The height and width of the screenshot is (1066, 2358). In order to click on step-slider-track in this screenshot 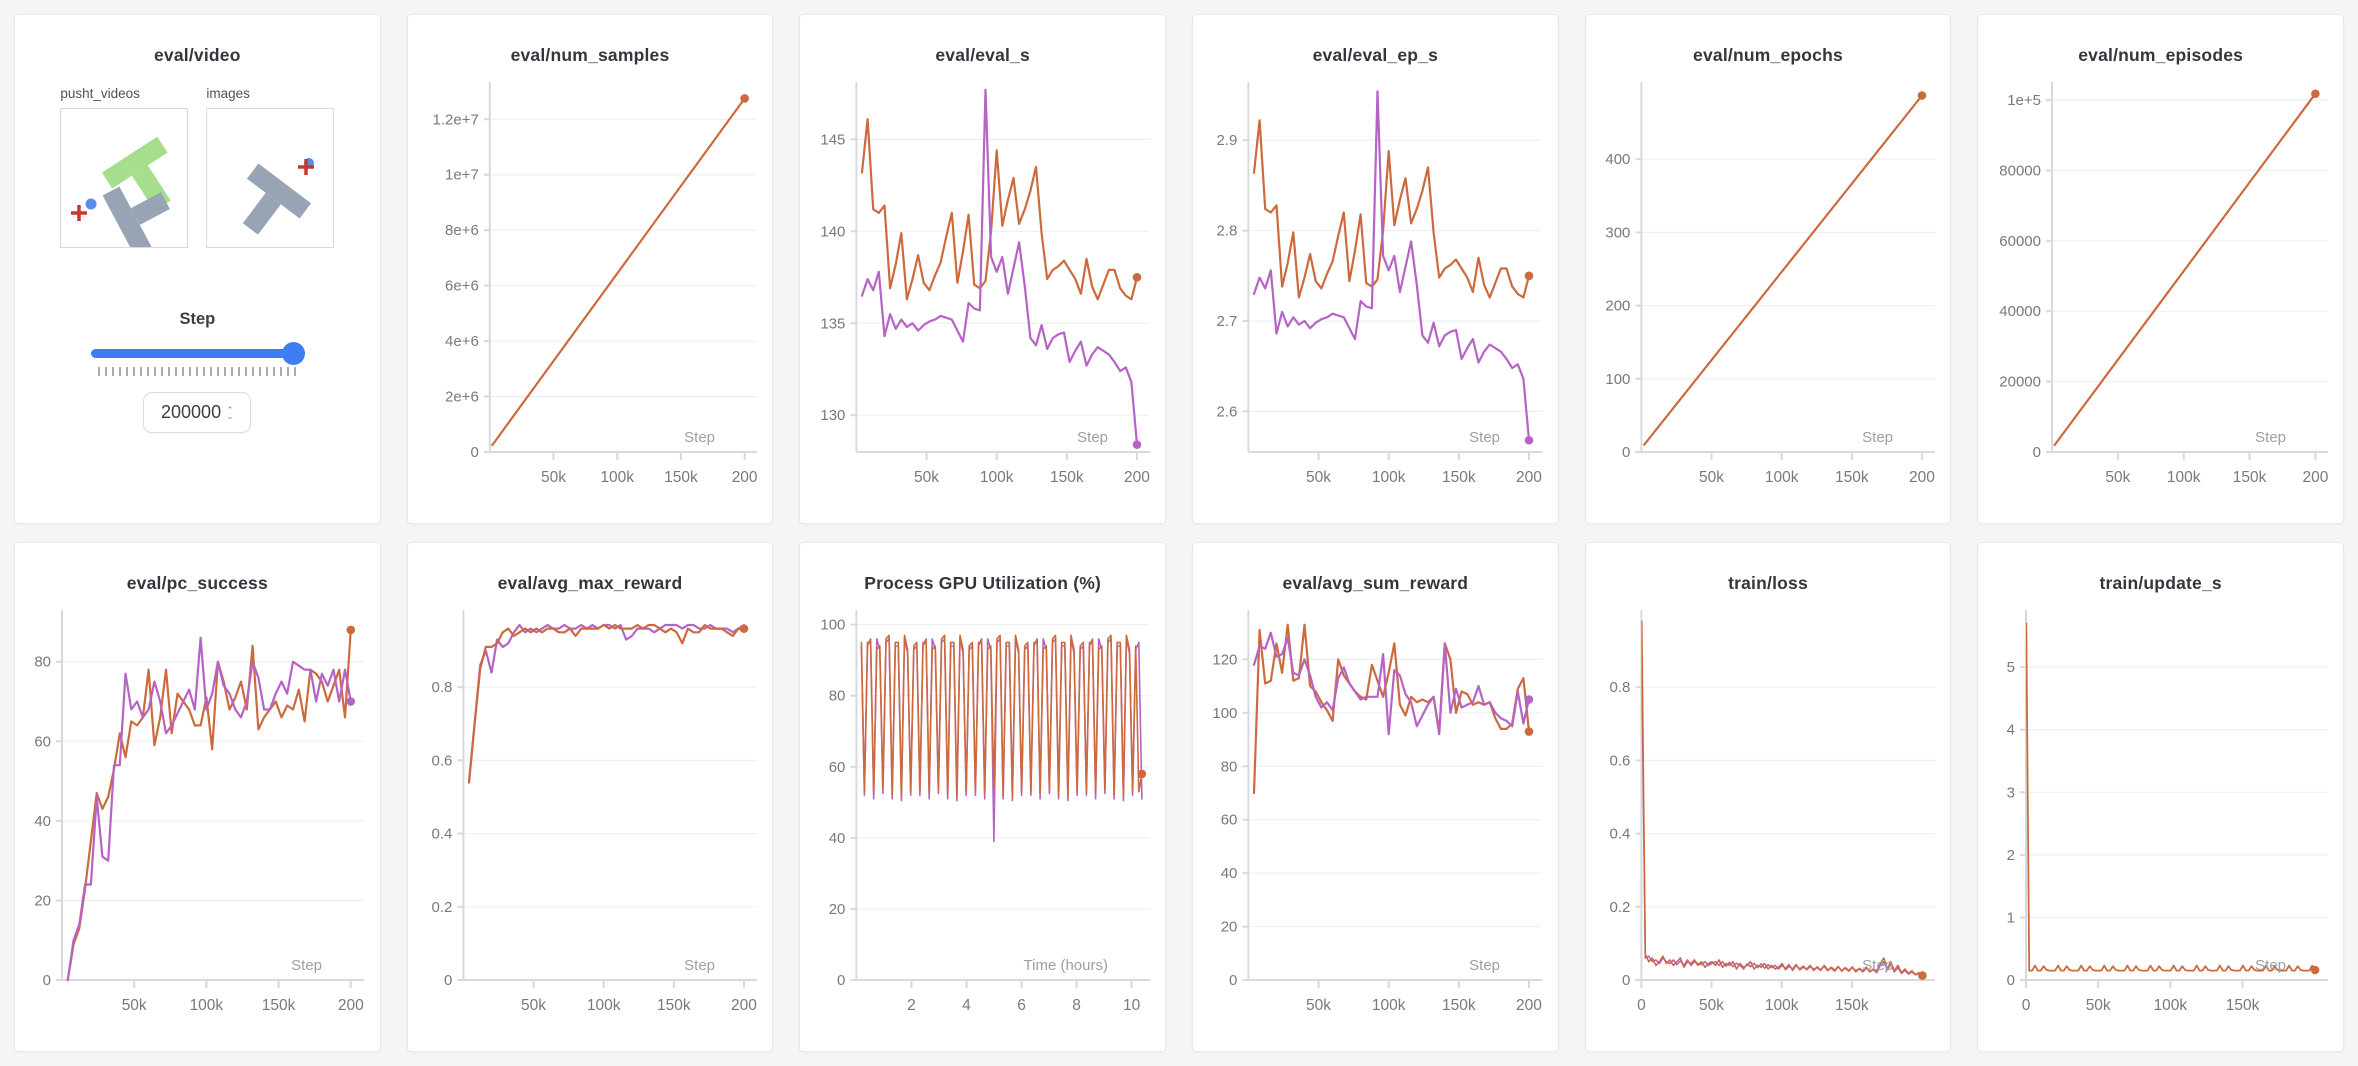, I will do `click(197, 353)`.